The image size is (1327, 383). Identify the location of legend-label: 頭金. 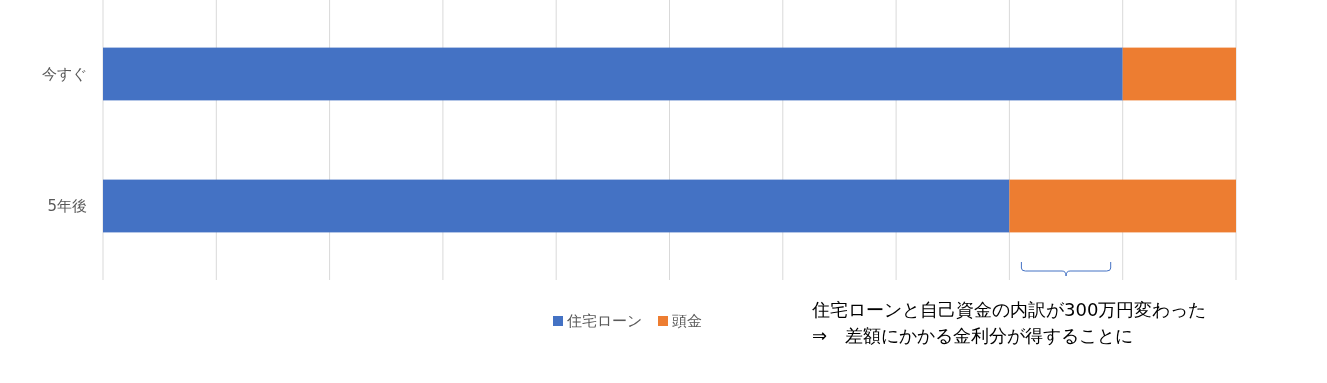
(687, 321).